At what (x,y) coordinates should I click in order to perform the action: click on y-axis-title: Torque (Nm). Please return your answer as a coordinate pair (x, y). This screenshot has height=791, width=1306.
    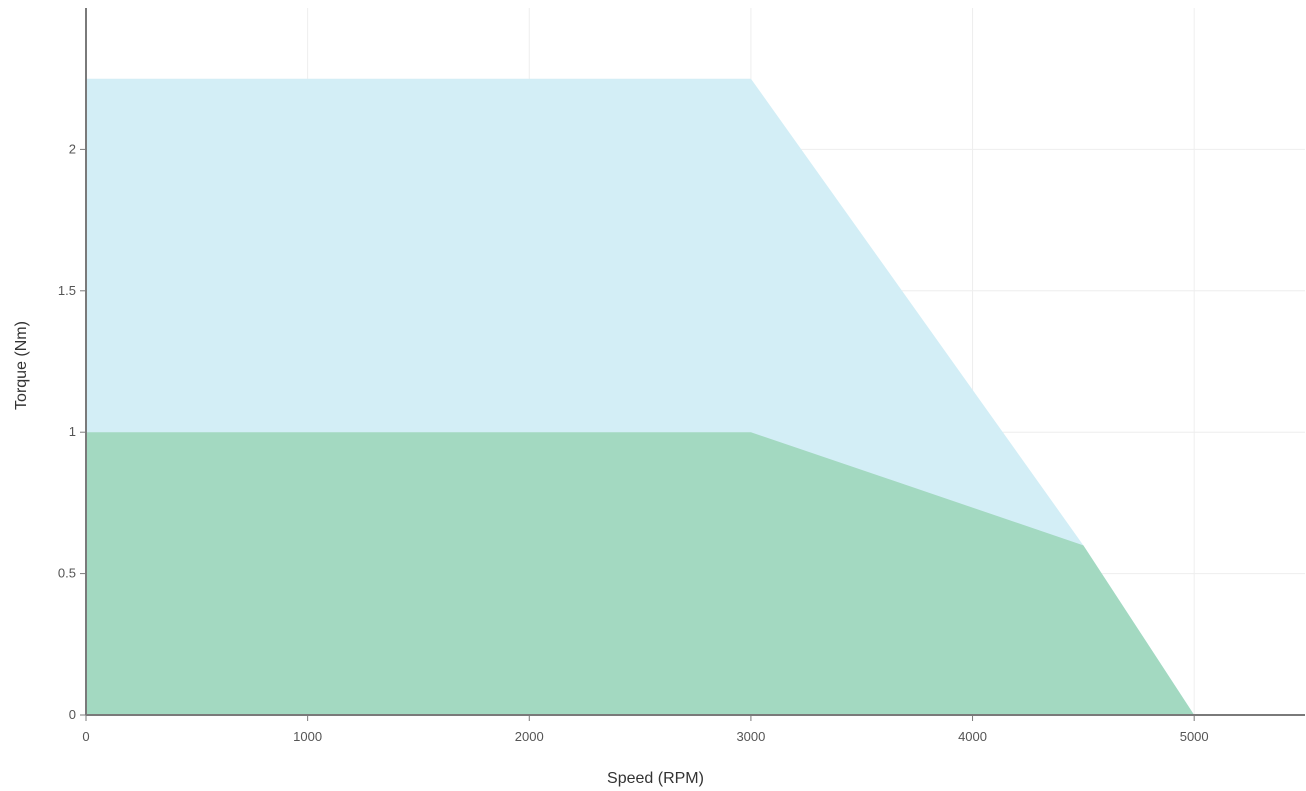
    Looking at the image, I should click on (21, 365).